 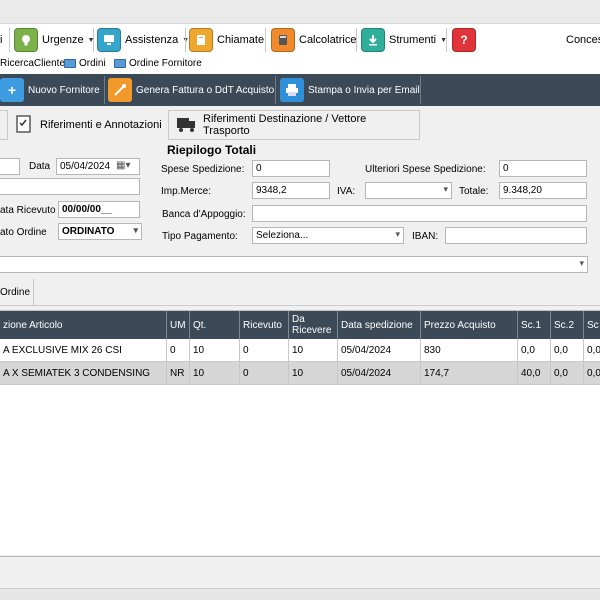 I want to click on col-sc1: Sc.1, so click(x=534, y=325).